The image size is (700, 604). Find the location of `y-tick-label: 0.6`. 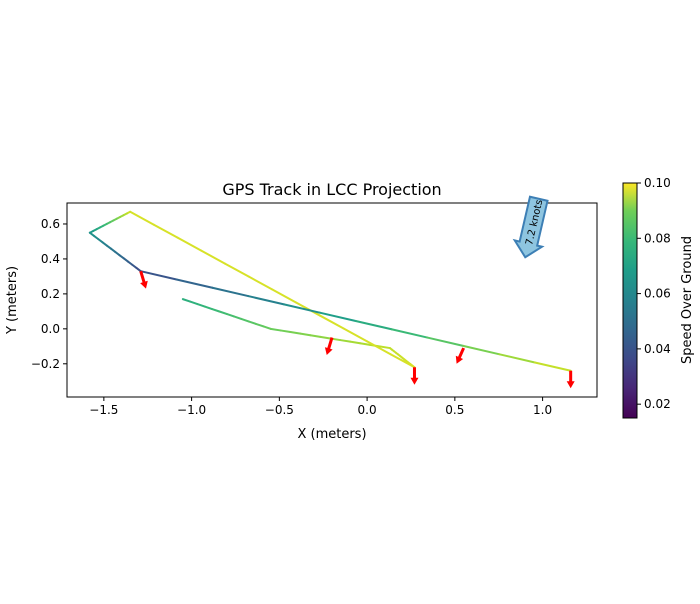

y-tick-label: 0.6 is located at coordinates (50, 224).